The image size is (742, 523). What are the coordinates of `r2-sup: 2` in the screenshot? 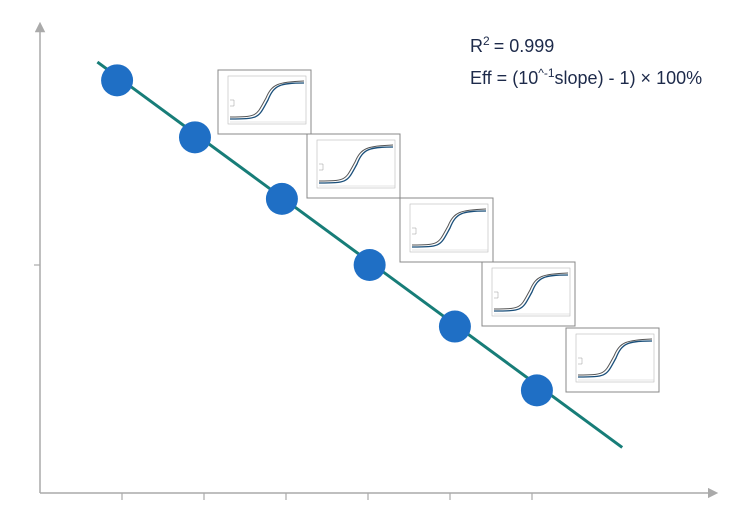 It's located at (486, 41).